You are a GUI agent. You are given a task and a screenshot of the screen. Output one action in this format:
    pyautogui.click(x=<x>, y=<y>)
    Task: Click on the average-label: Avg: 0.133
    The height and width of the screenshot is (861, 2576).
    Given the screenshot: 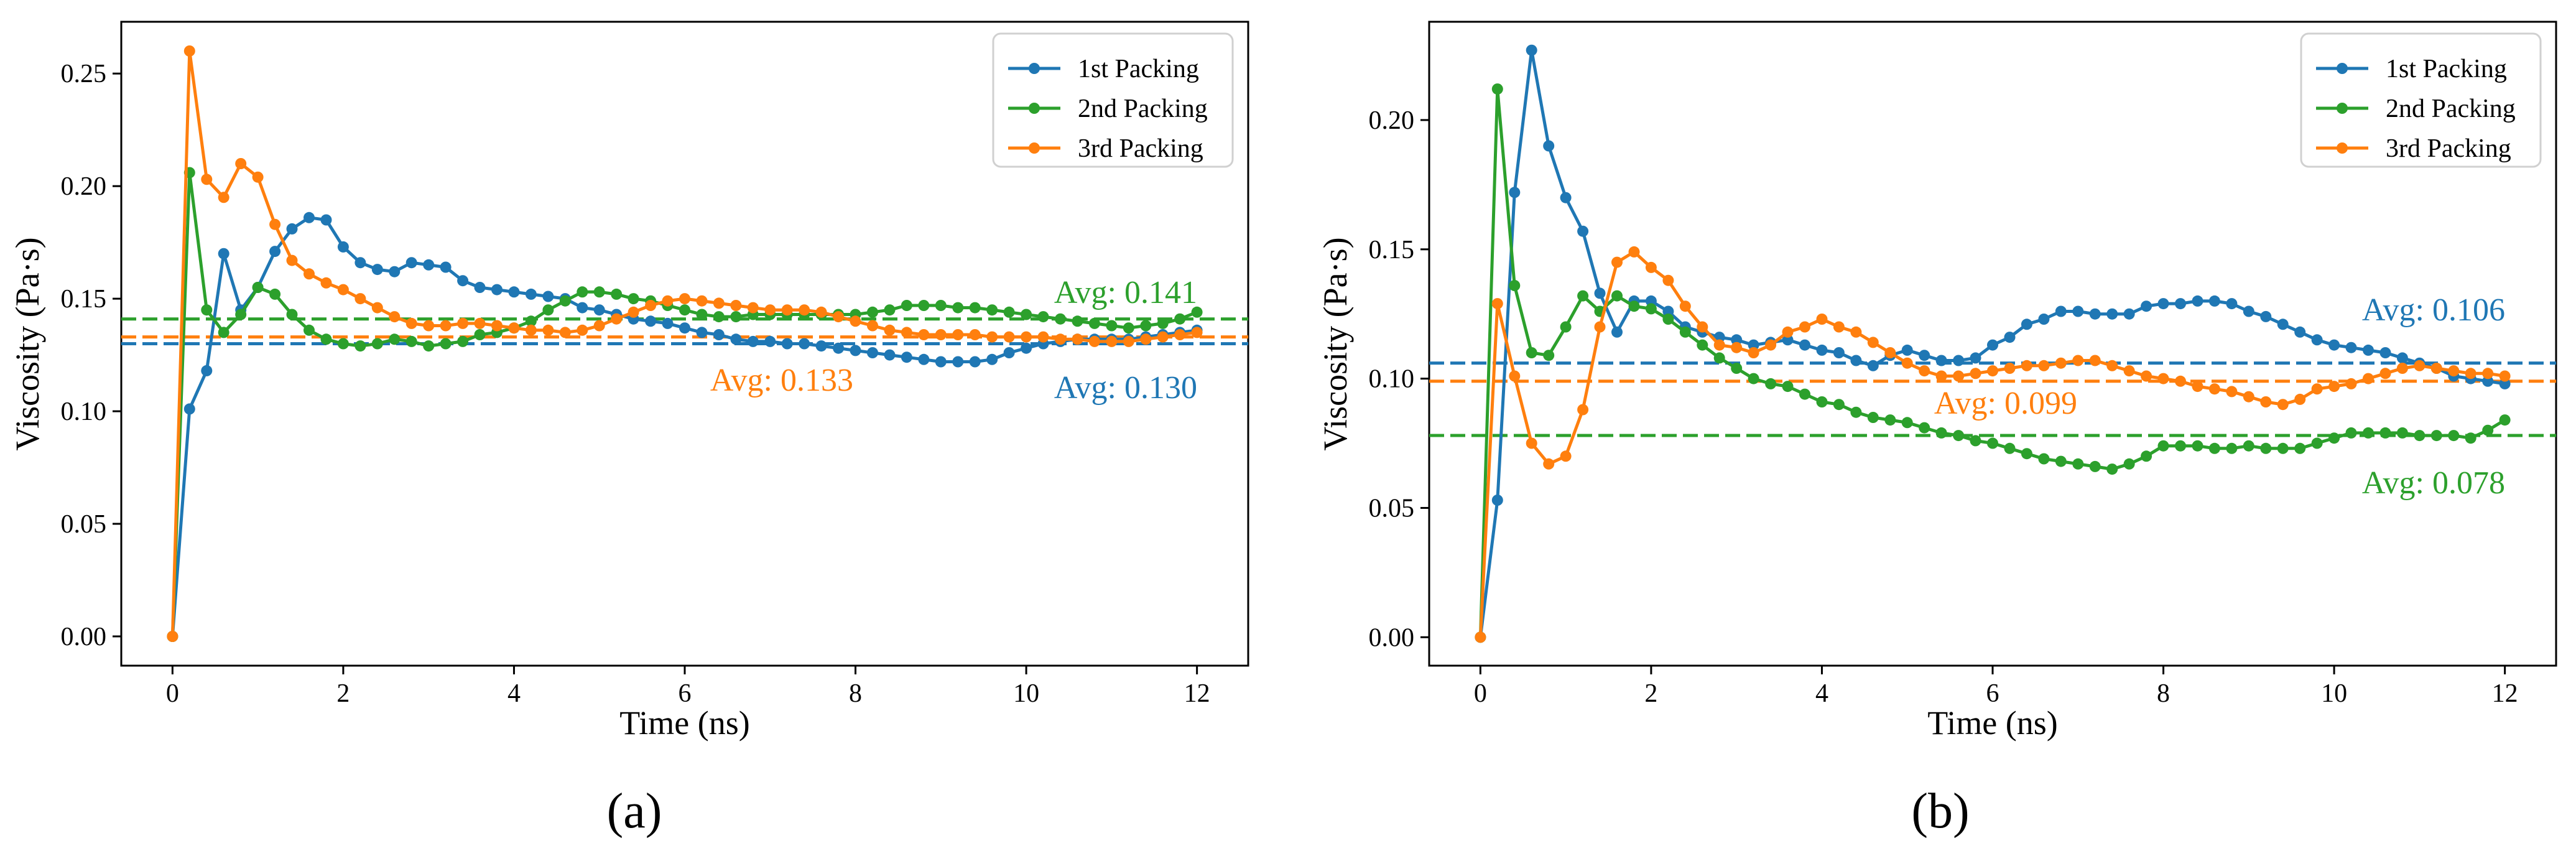 What is the action you would take?
    pyautogui.click(x=782, y=380)
    